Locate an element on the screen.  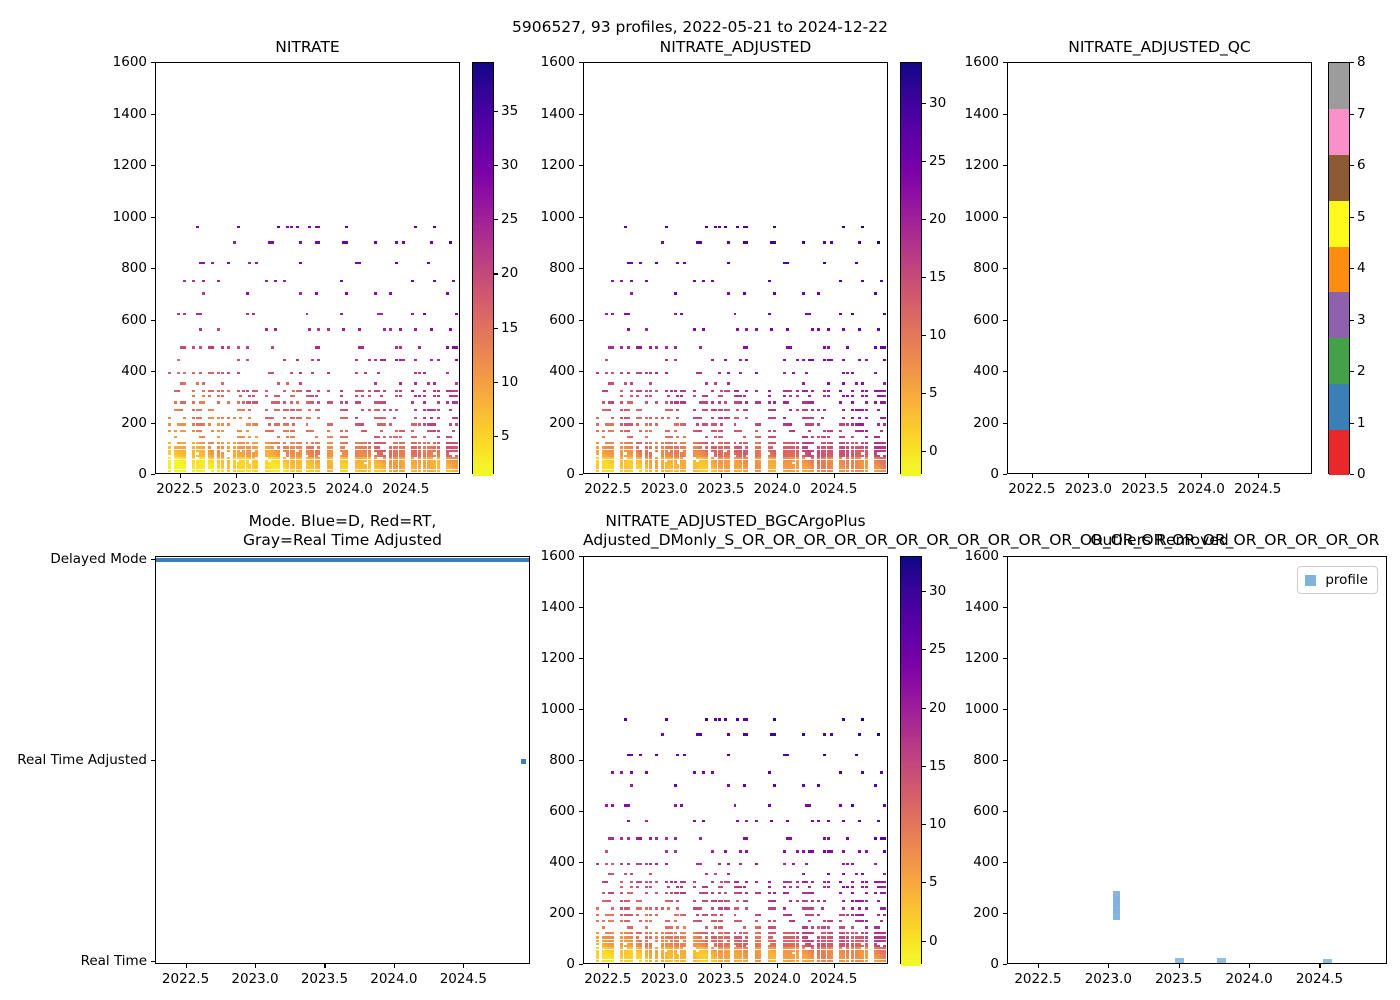
panel-title-nitrate-adjusted: NITRATE_ADJUSTED is located at coordinates (735, 47).